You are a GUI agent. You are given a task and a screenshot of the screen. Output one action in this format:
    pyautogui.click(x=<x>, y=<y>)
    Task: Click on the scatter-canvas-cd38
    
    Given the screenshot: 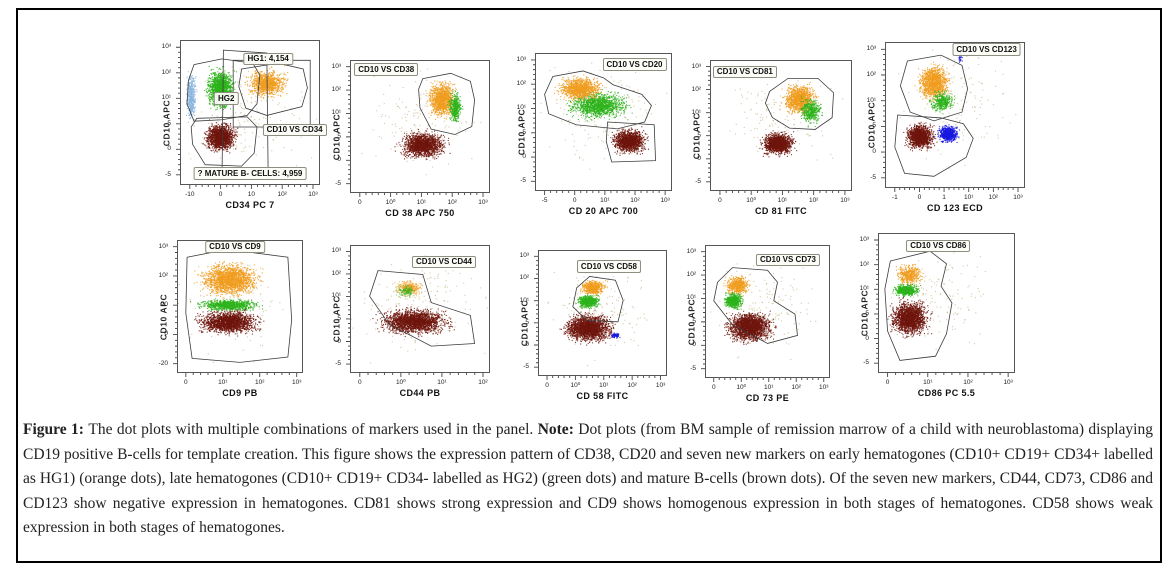 What is the action you would take?
    pyautogui.click(x=417, y=130)
    